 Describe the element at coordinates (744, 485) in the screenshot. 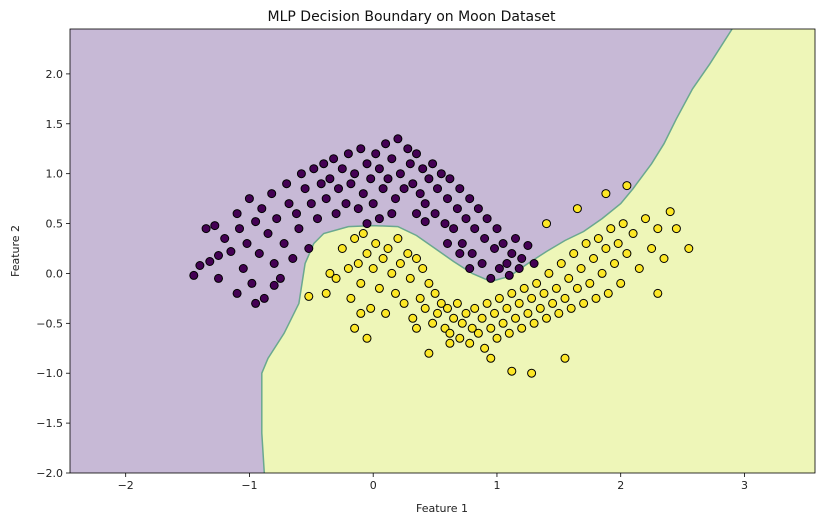

I see `x-tick-label: 3` at that location.